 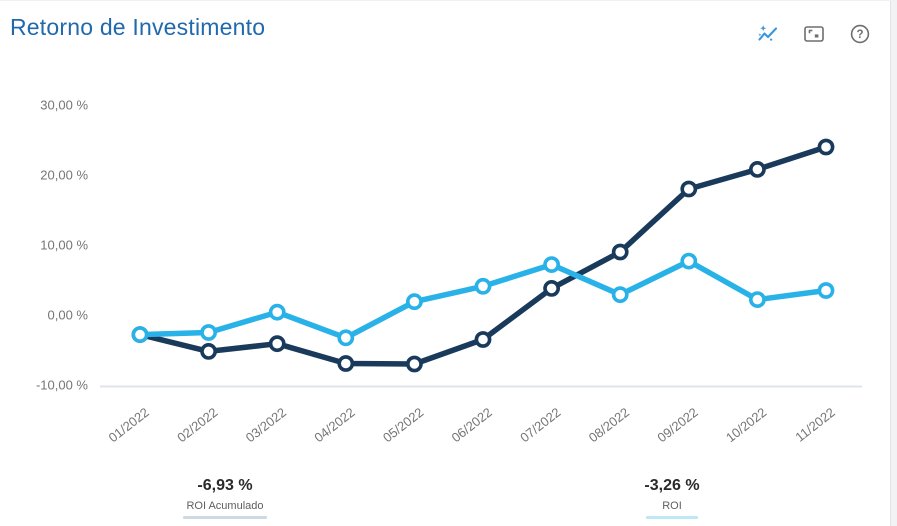 What do you see at coordinates (815, 425) in the screenshot?
I see `x-axis-tick-label: 11/2022` at bounding box center [815, 425].